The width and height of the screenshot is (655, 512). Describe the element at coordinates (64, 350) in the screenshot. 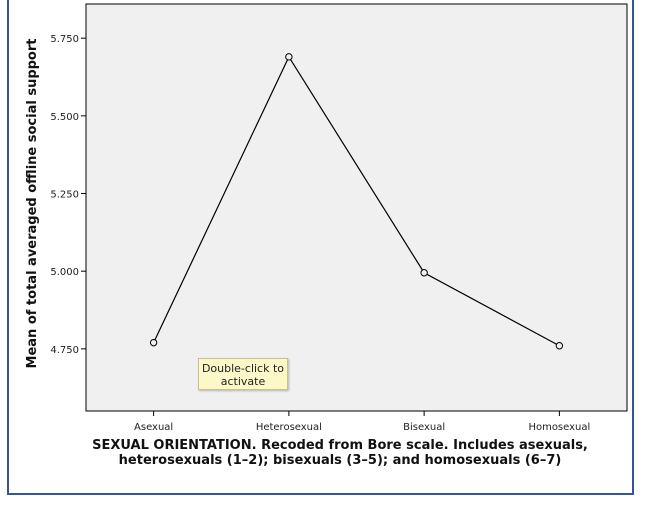

I see `y-tick-label: 4.750` at that location.